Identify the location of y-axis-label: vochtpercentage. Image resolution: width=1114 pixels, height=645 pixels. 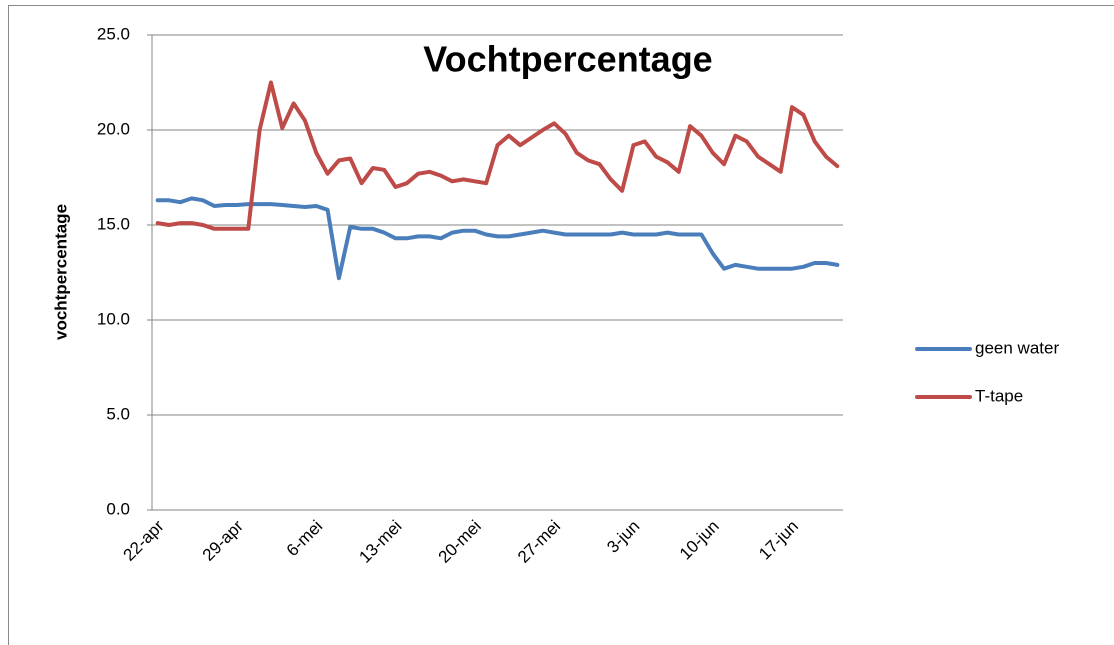
(60, 272).